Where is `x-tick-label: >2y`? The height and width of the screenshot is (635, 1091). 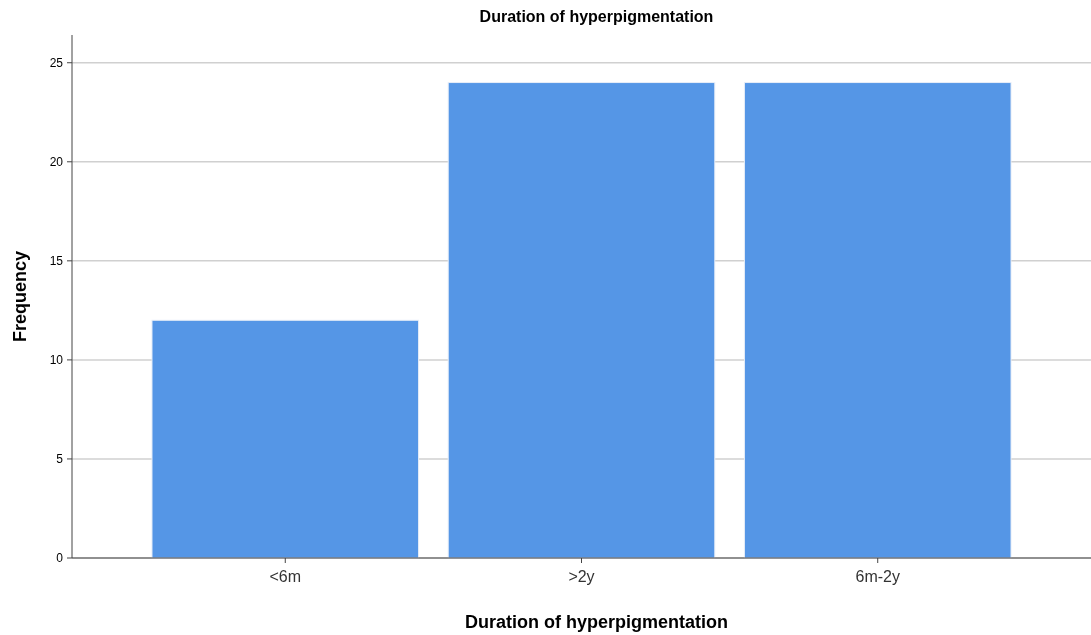 x-tick-label: >2y is located at coordinates (581, 576).